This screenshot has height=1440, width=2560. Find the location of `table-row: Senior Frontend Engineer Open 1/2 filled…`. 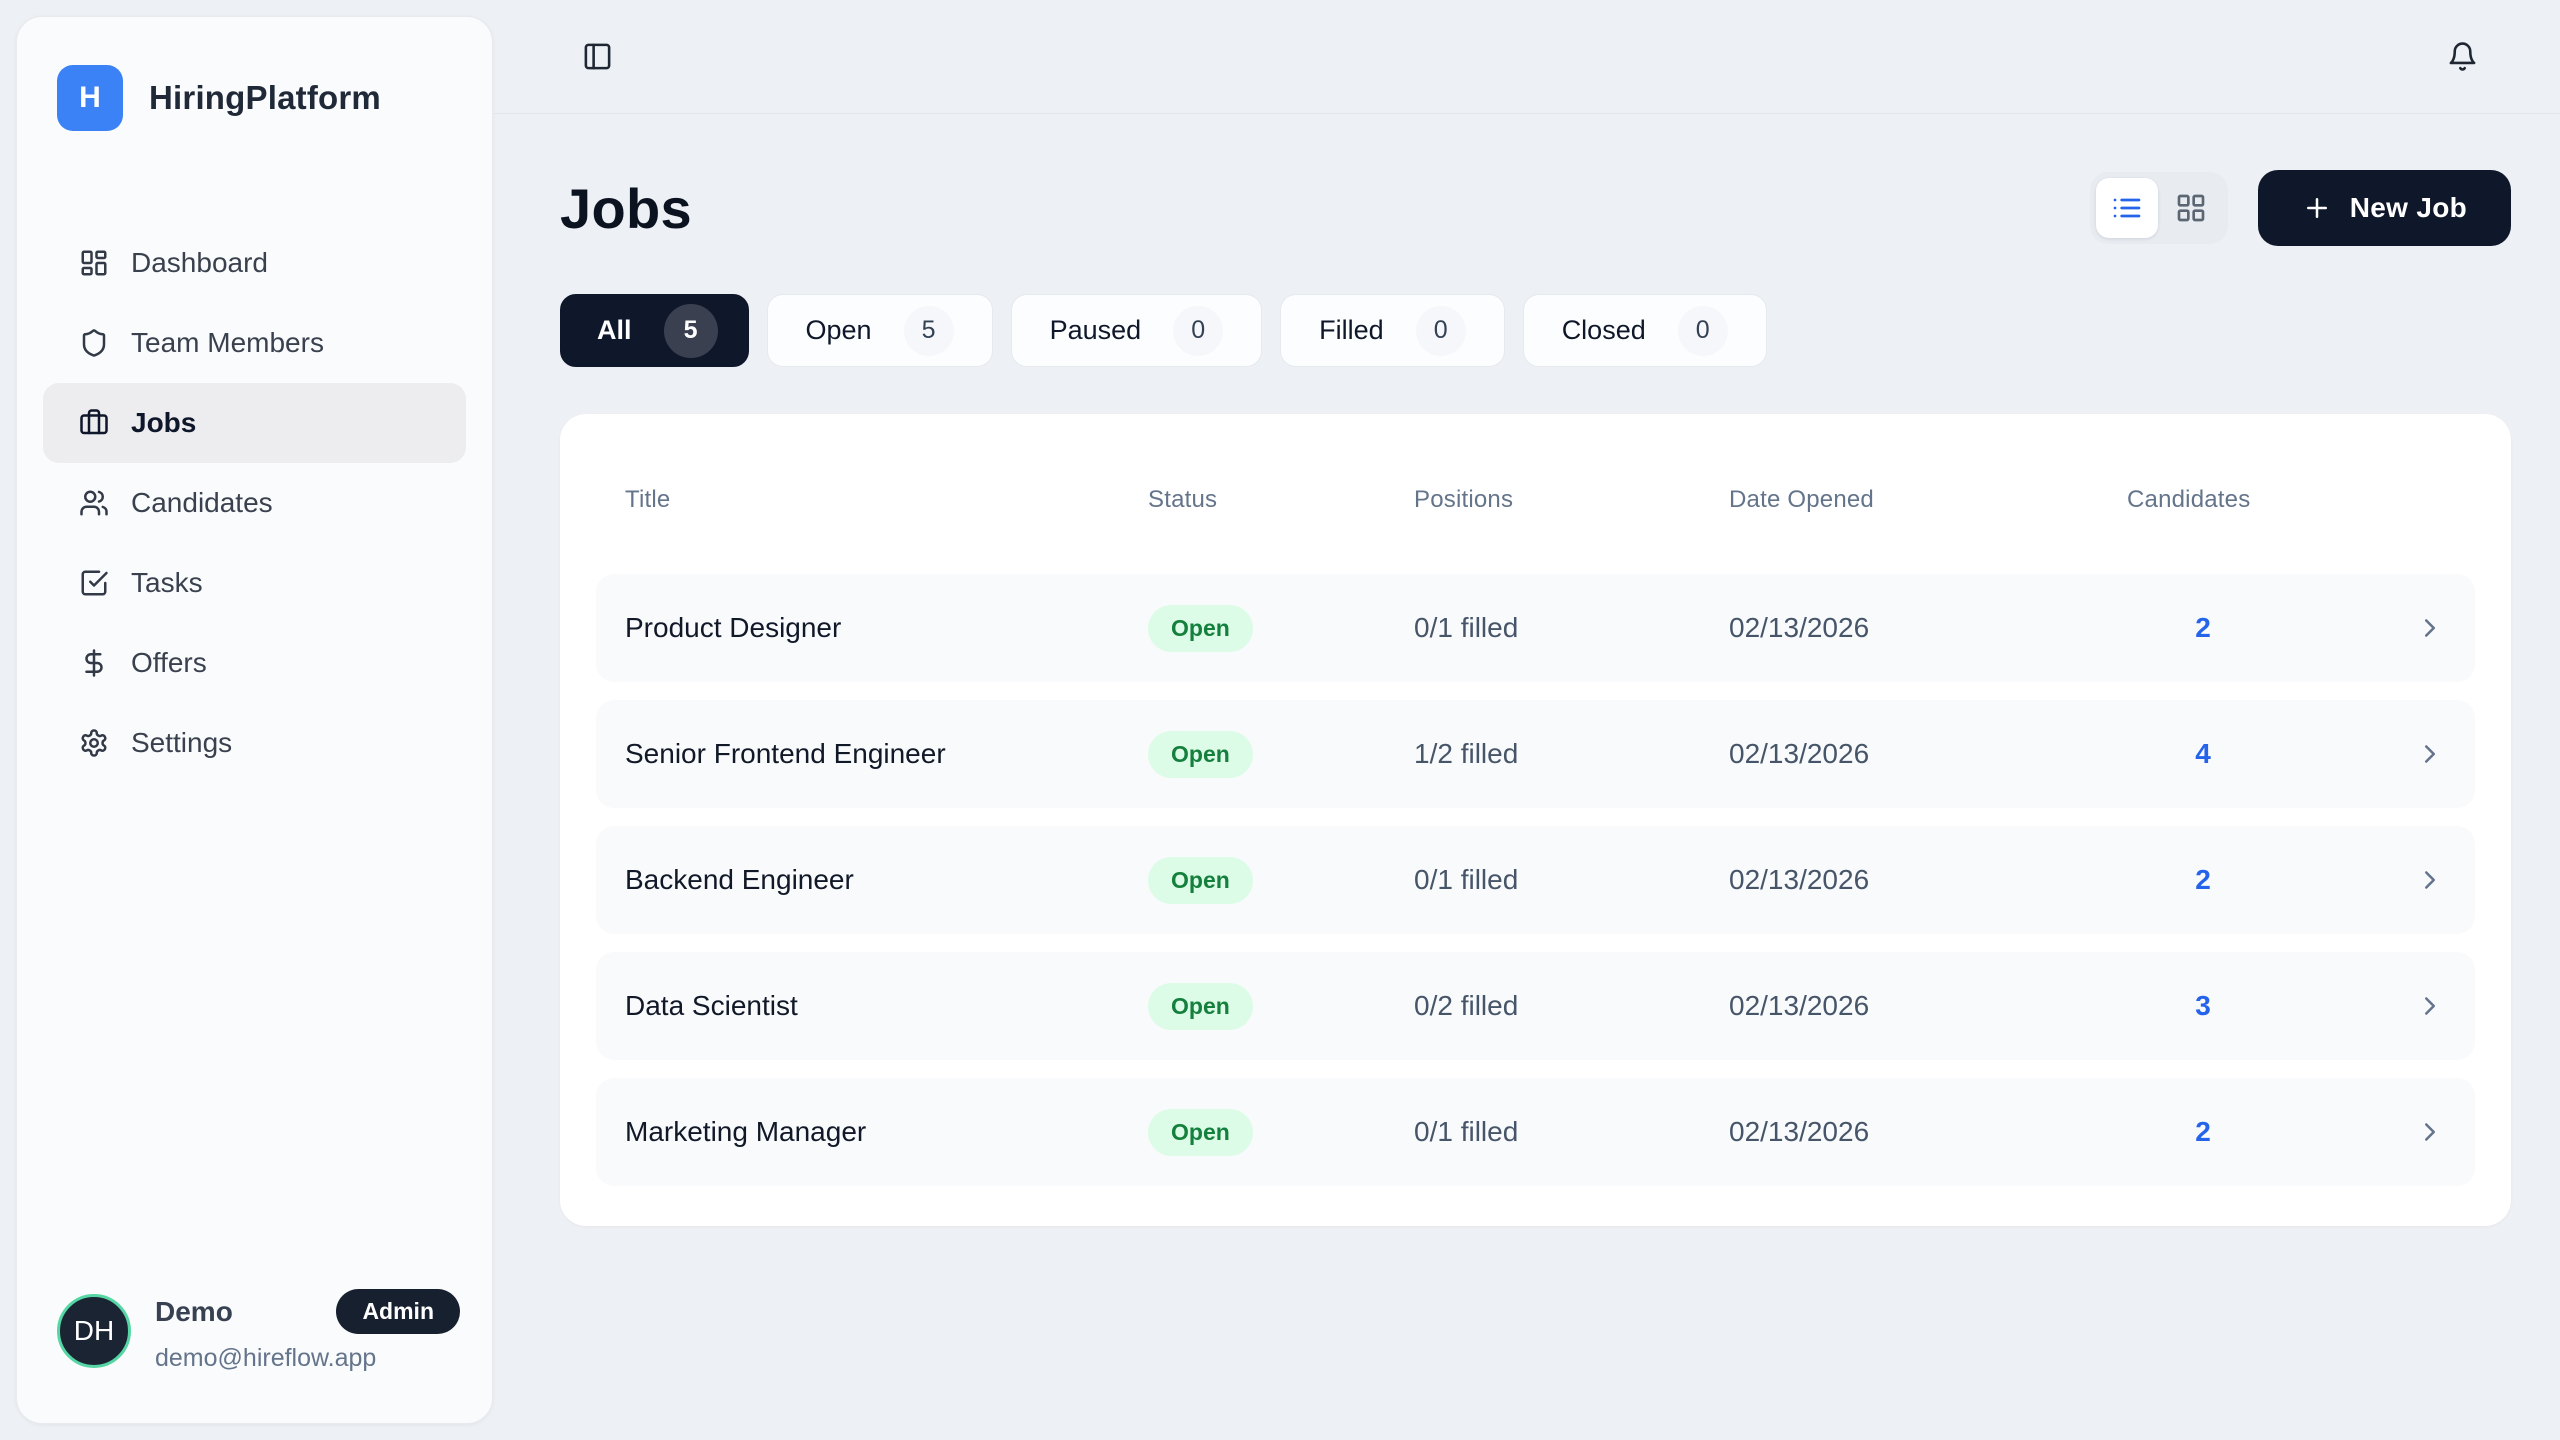

table-row: Senior Frontend Engineer Open 1/2 filled… is located at coordinates (1535, 754).